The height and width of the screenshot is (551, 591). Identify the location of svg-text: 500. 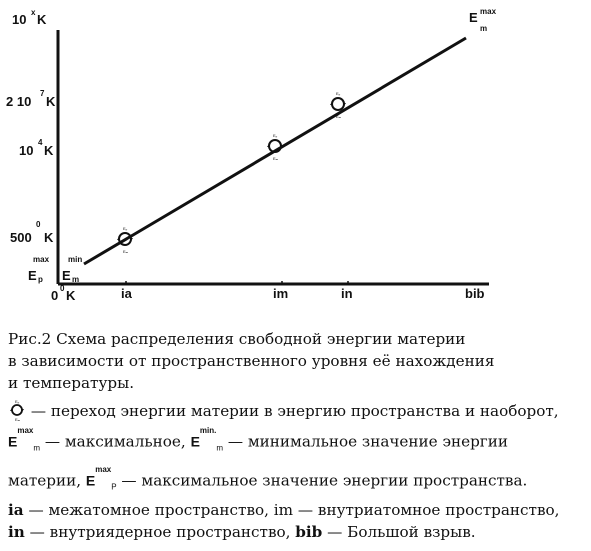
(21, 237).